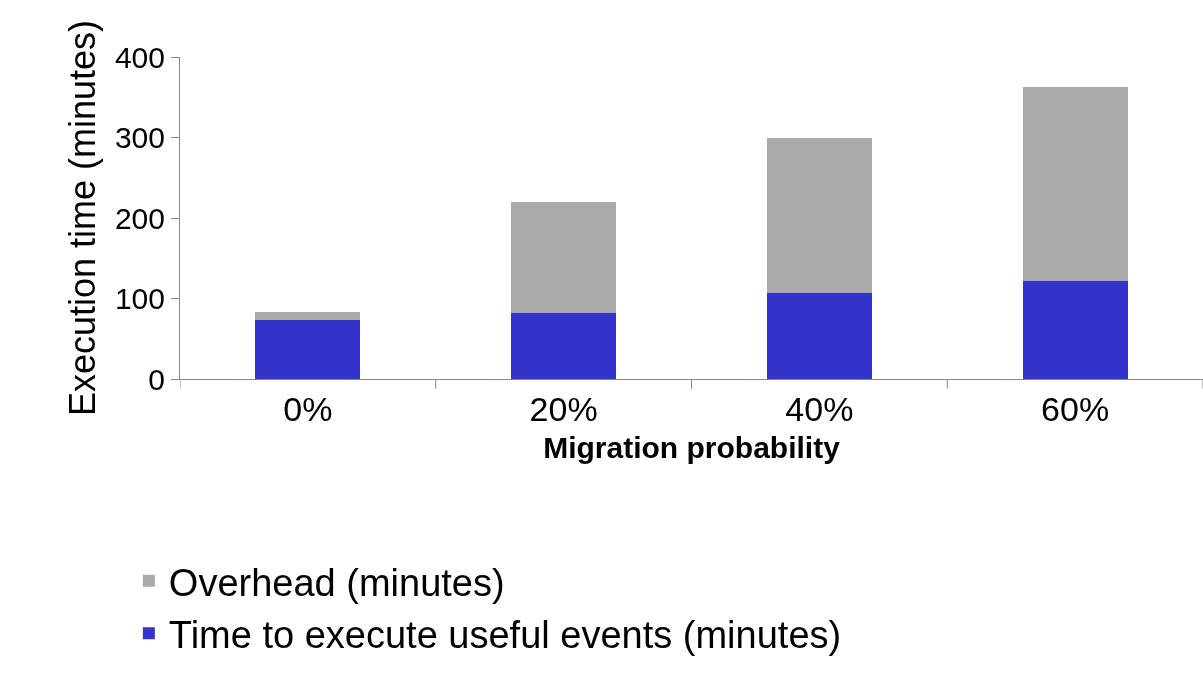 This screenshot has width=1203, height=695. What do you see at coordinates (1075, 408) in the screenshot?
I see `x-tick-label: 60%` at bounding box center [1075, 408].